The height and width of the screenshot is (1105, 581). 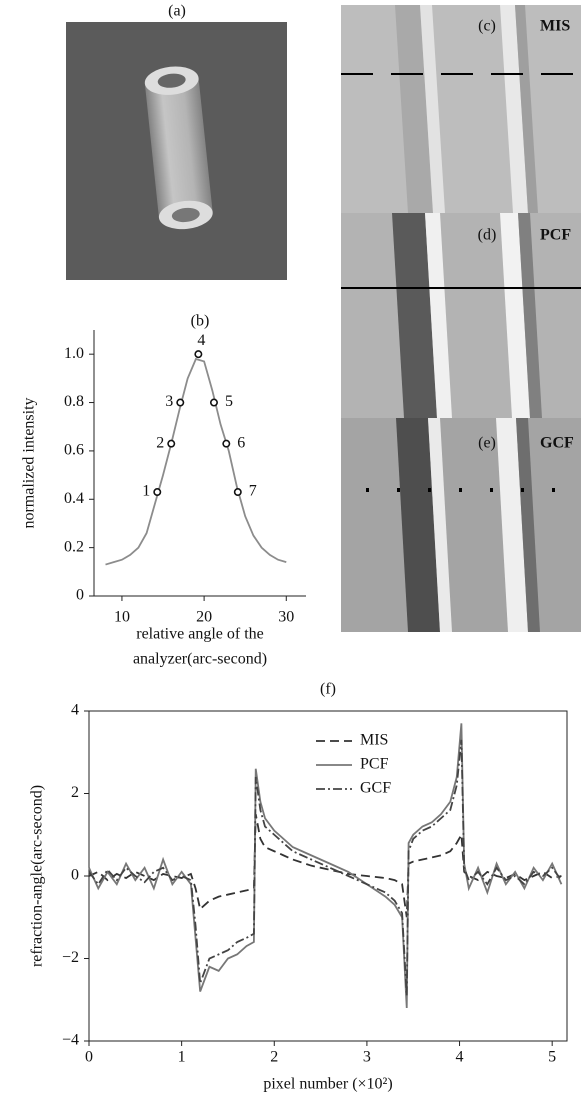 I want to click on x-tick-label: 30, so click(x=286, y=617).